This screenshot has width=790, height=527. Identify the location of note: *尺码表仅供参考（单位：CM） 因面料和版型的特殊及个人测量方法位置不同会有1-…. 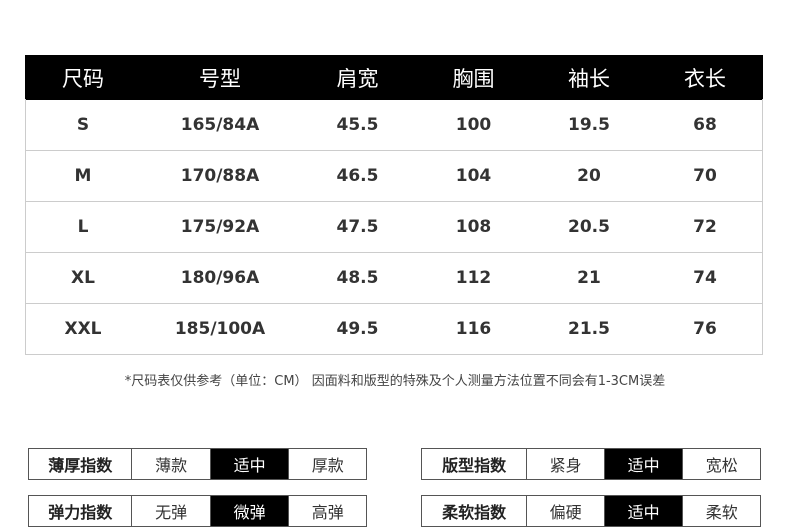
(395, 381).